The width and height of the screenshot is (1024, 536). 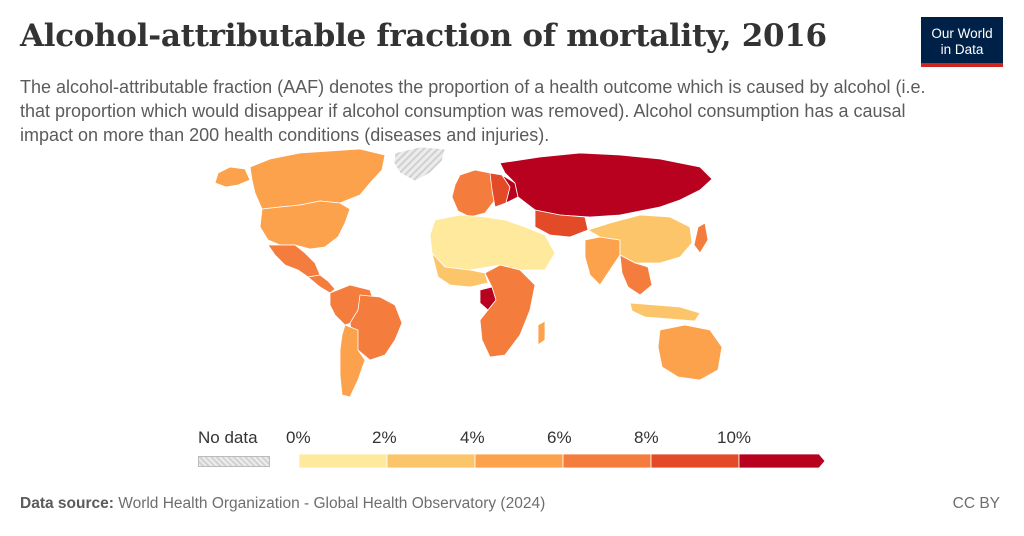 What do you see at coordinates (352, 361) in the screenshot?
I see `region-south-america-south` at bounding box center [352, 361].